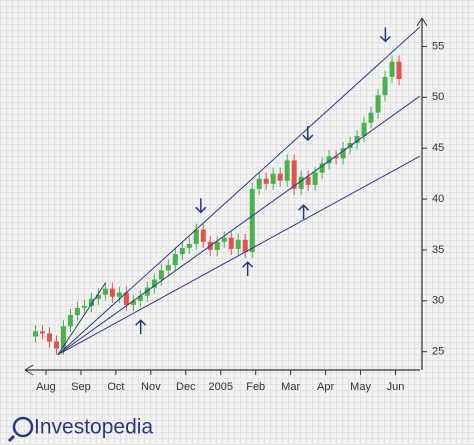 This screenshot has height=445, width=474. Describe the element at coordinates (438, 199) in the screenshot. I see `y-tick-label: 40` at that location.